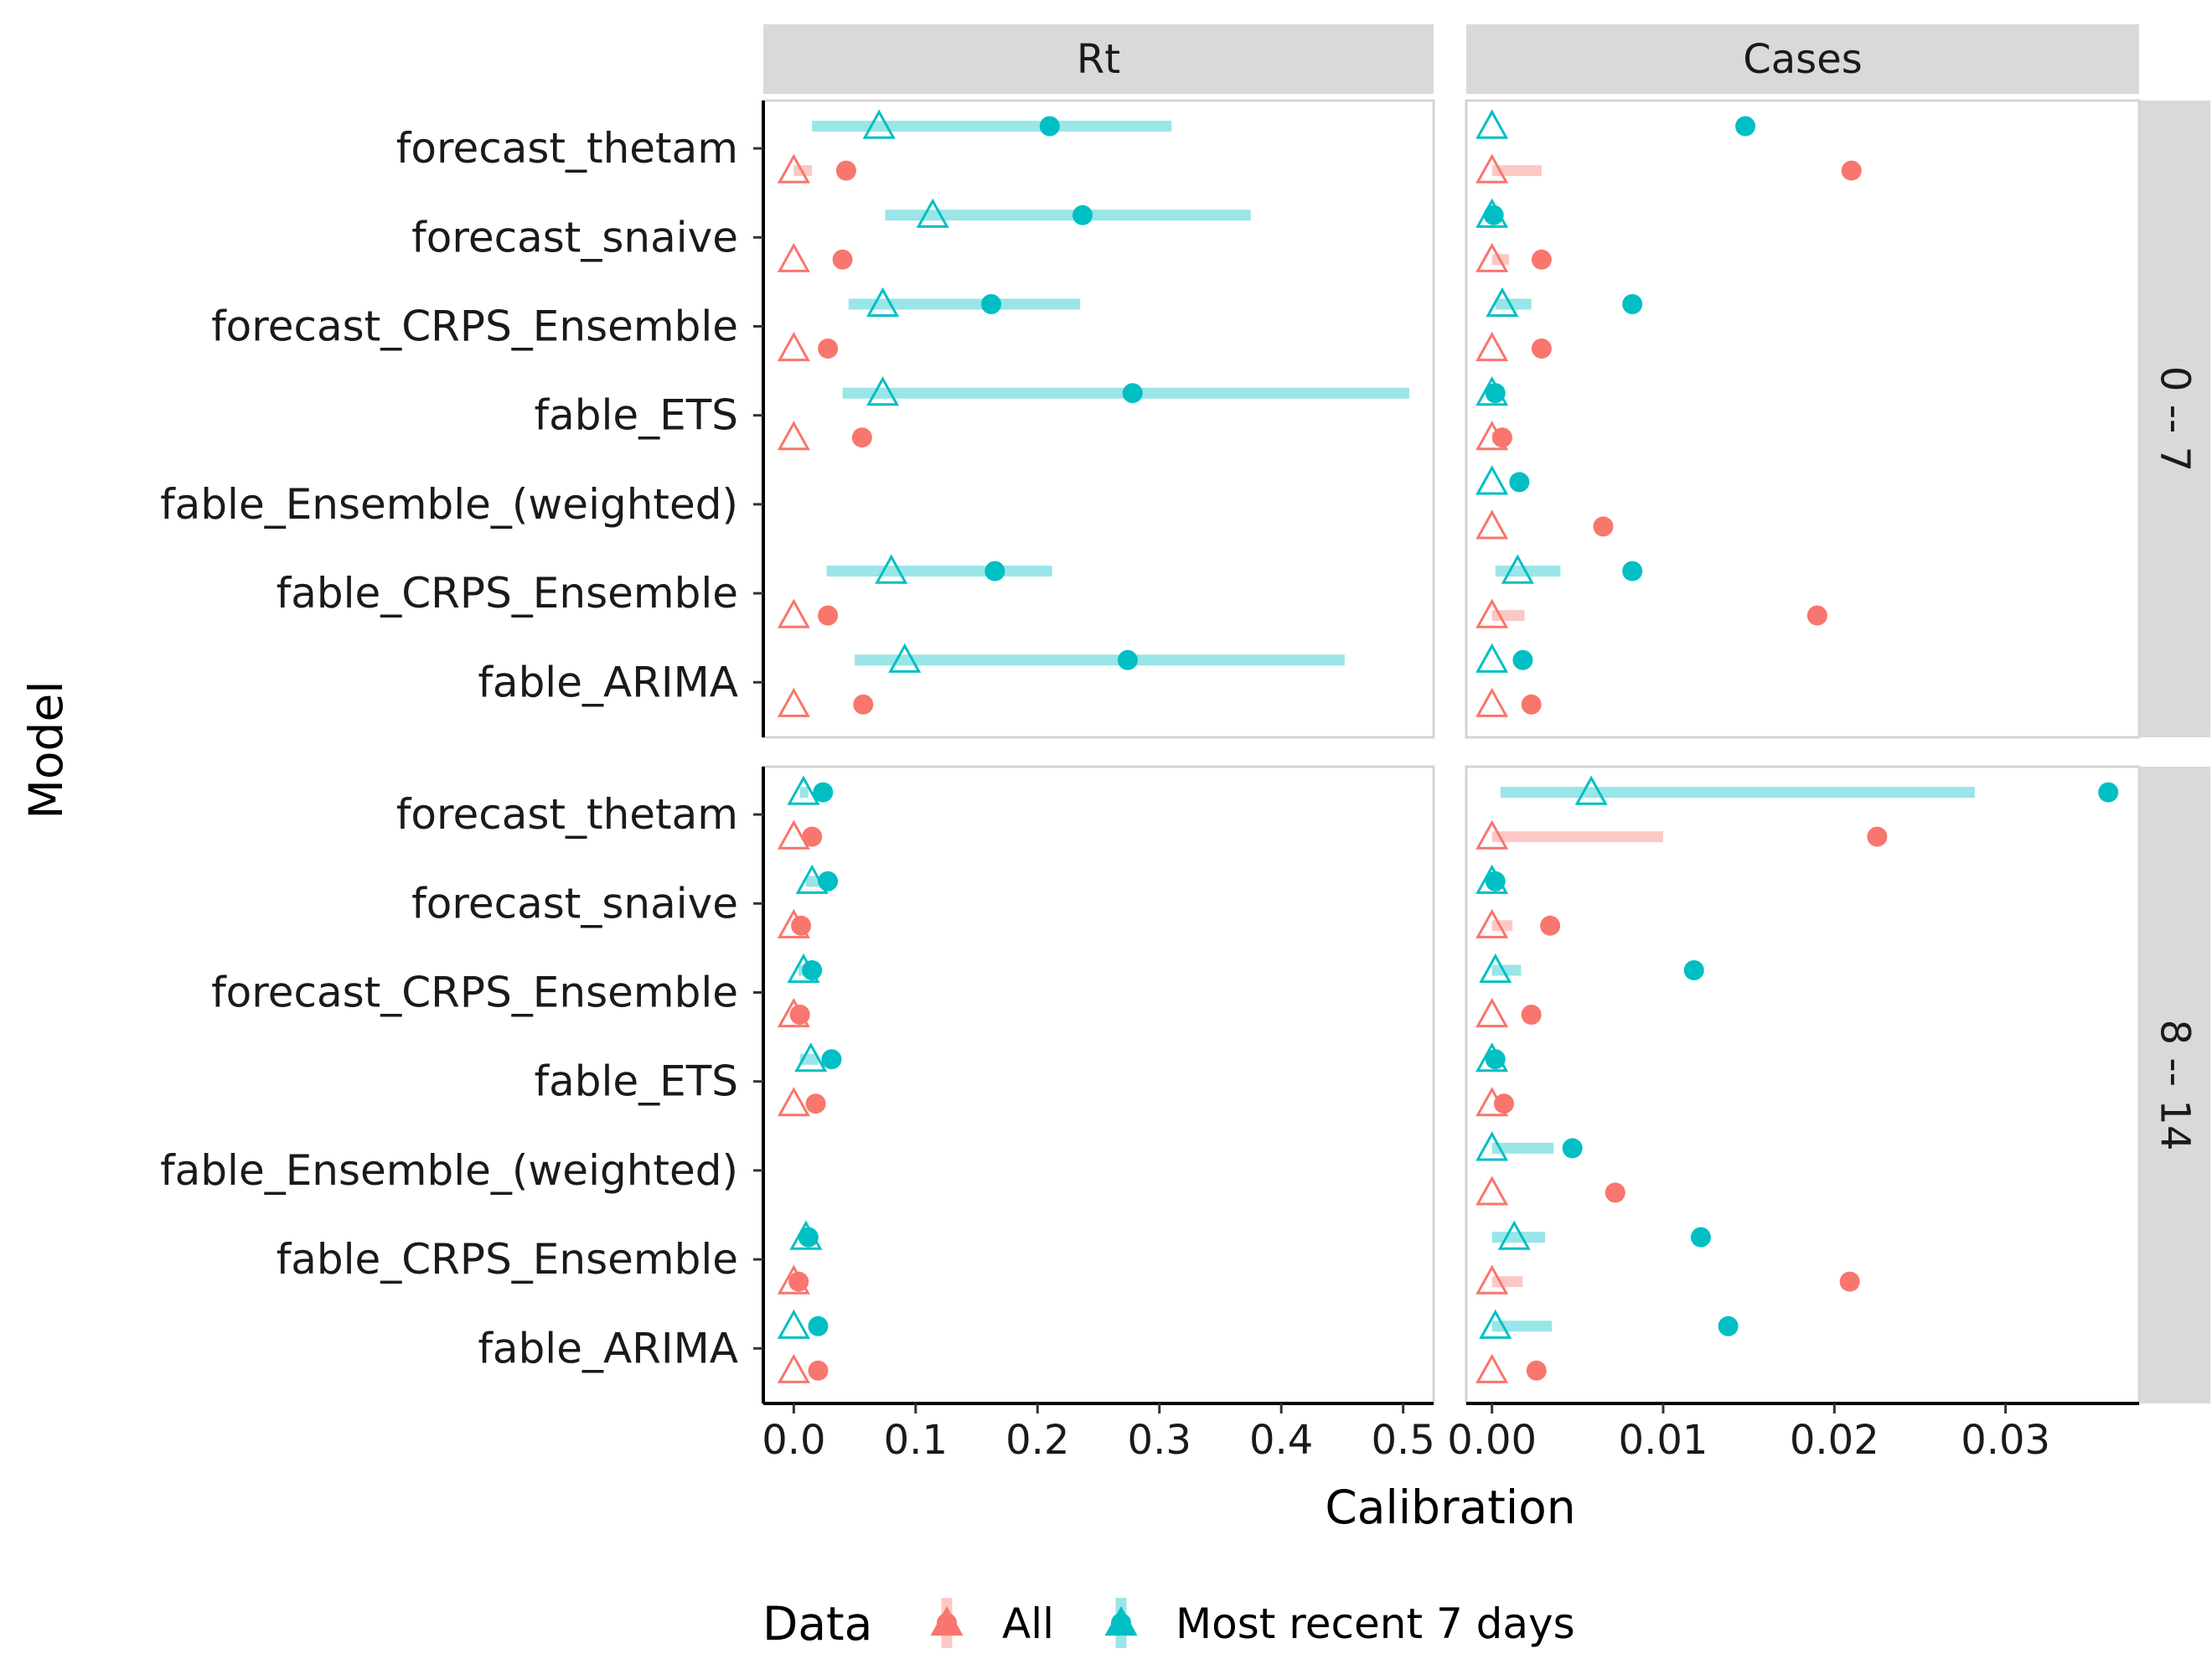 The width and height of the screenshot is (2212, 1659). What do you see at coordinates (1375, 1624) in the screenshot?
I see `legend-label-recent: Most recent 7 days` at bounding box center [1375, 1624].